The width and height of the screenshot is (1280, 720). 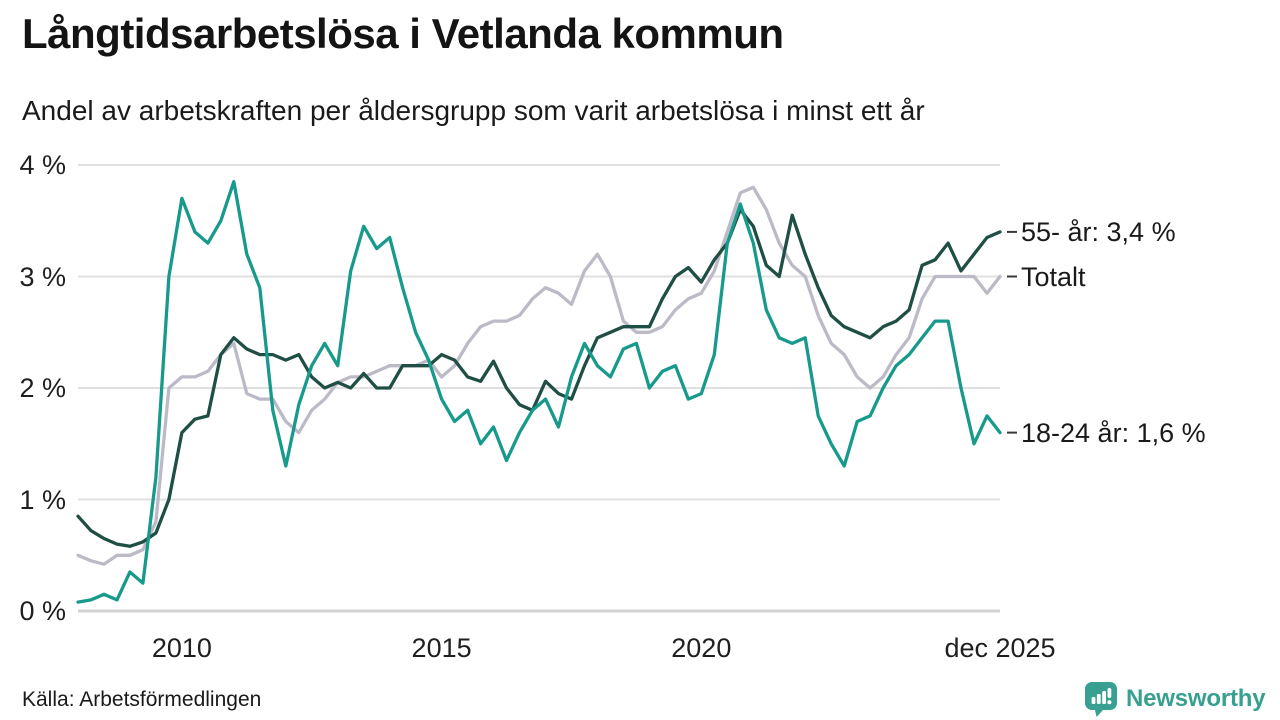 What do you see at coordinates (1113, 432) in the screenshot?
I see `series-end-label: 18-24 år: 1,6 %` at bounding box center [1113, 432].